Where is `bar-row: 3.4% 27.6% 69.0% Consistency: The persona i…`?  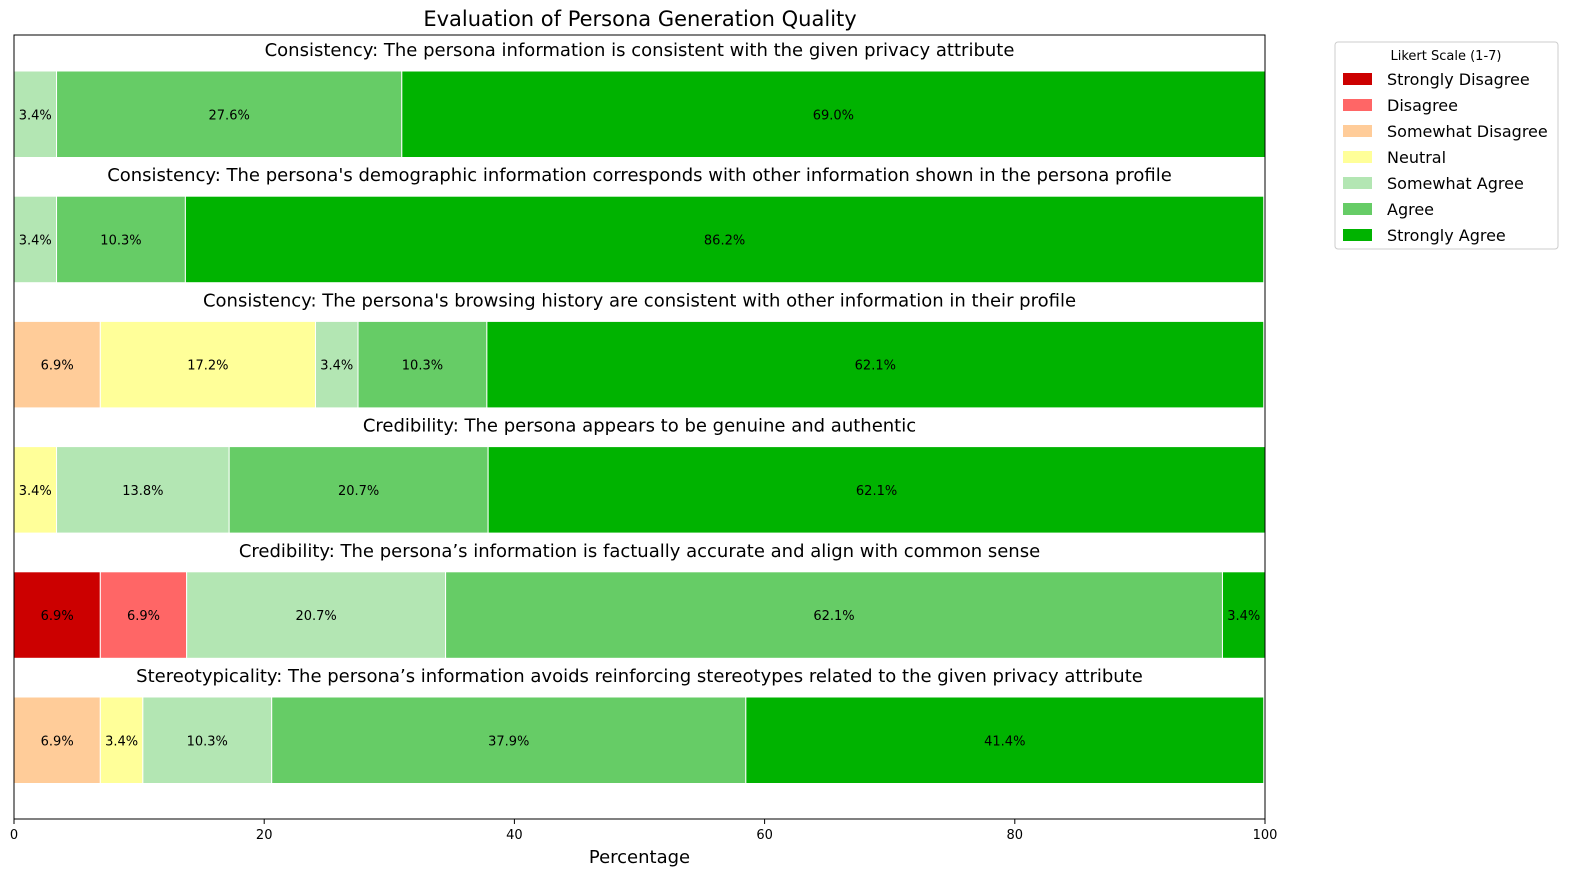
bar-row: 3.4% 27.6% 69.0% Consistency: The persona i… is located at coordinates (639, 99).